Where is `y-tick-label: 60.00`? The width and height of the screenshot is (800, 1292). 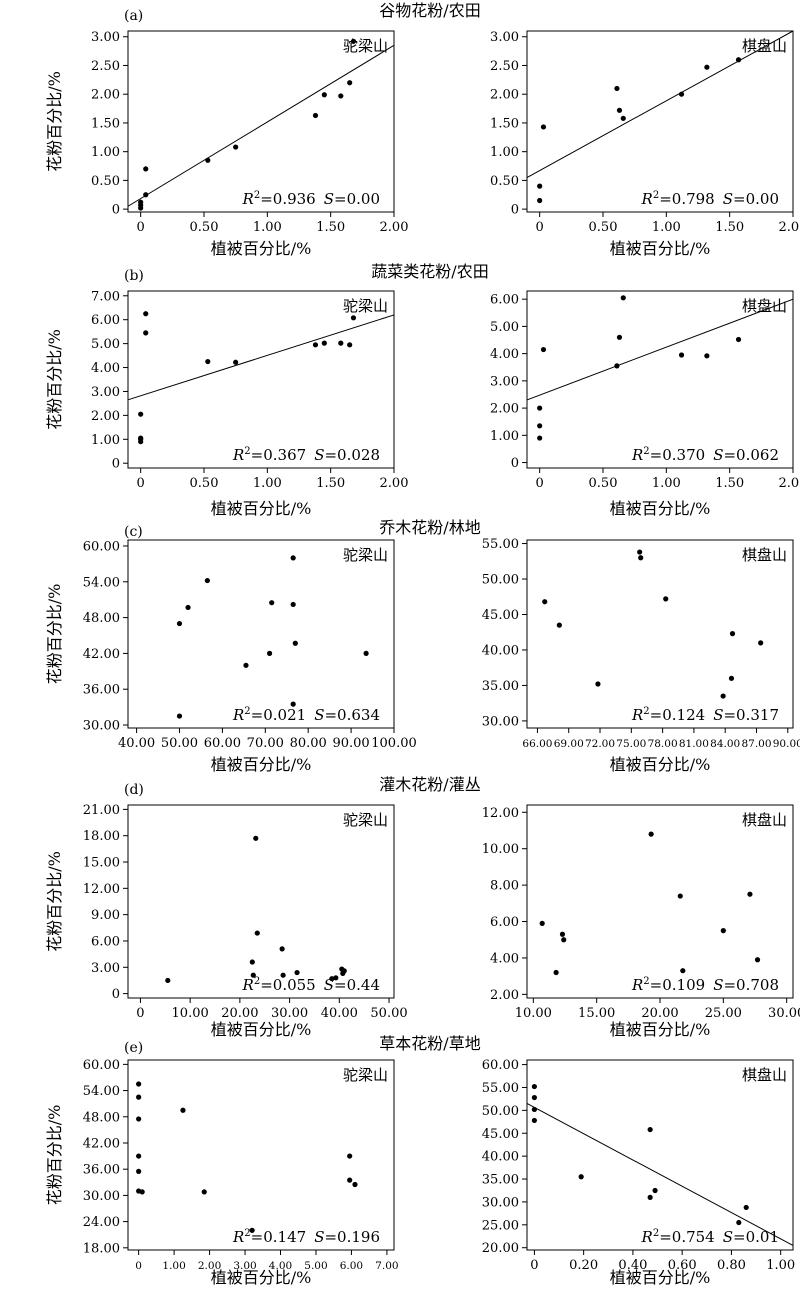
y-tick-label: 60.00 is located at coordinates (500, 1065).